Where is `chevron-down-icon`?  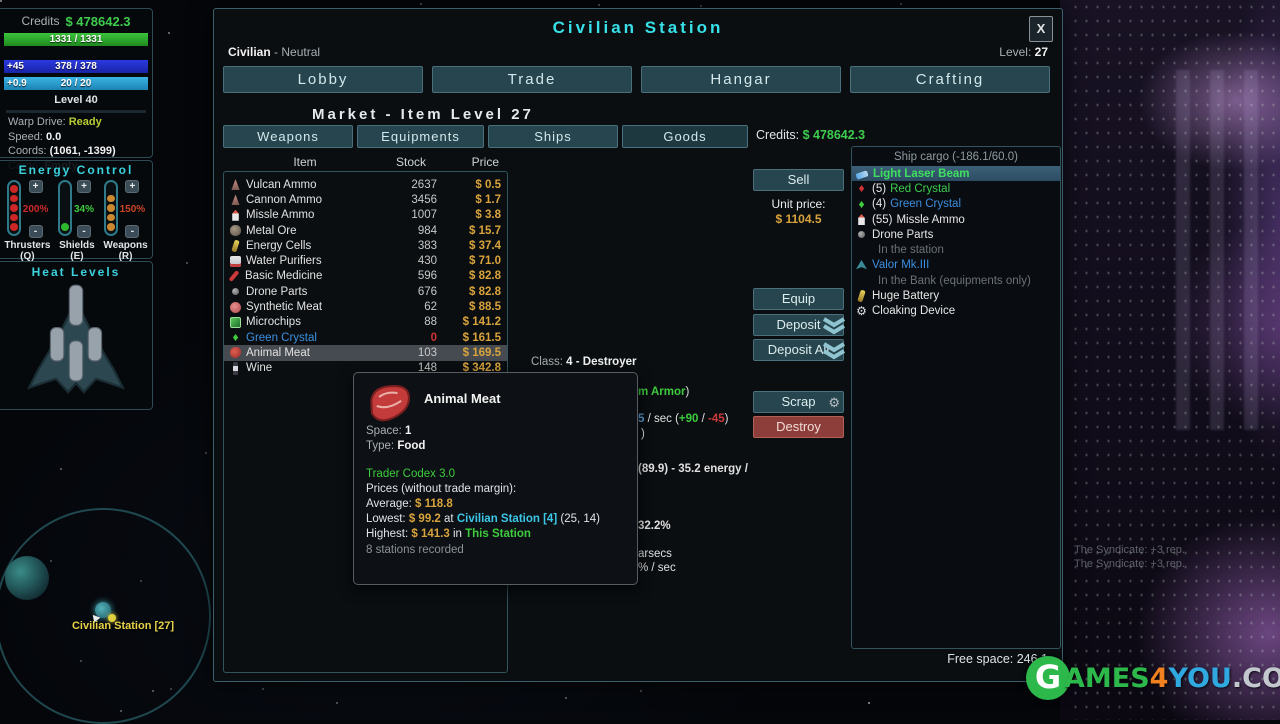 chevron-down-icon is located at coordinates (834, 351).